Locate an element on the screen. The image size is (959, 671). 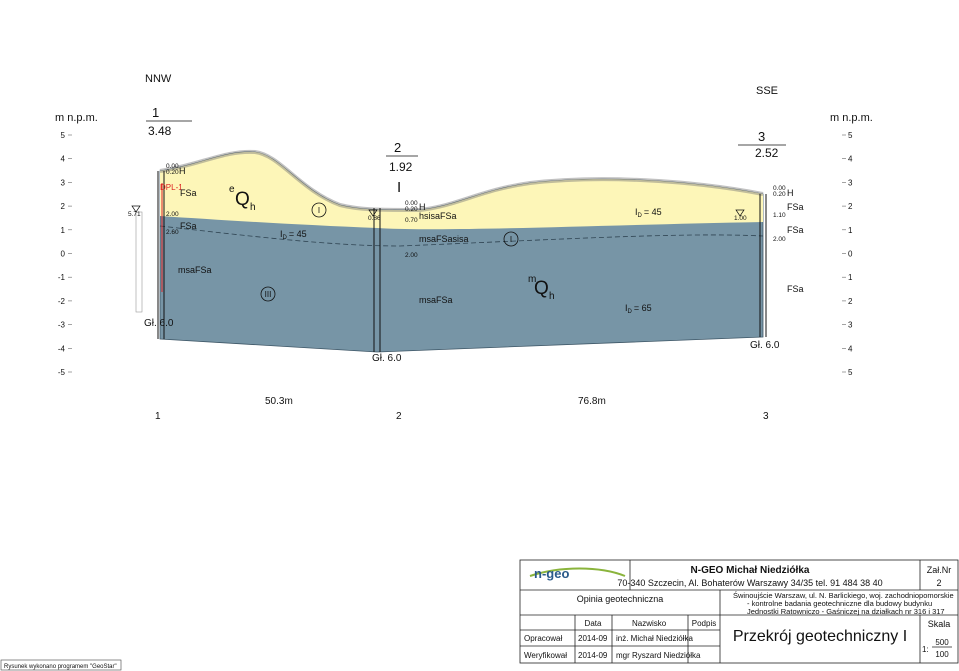
scale-vertical: 100 is located at coordinates (942, 654).